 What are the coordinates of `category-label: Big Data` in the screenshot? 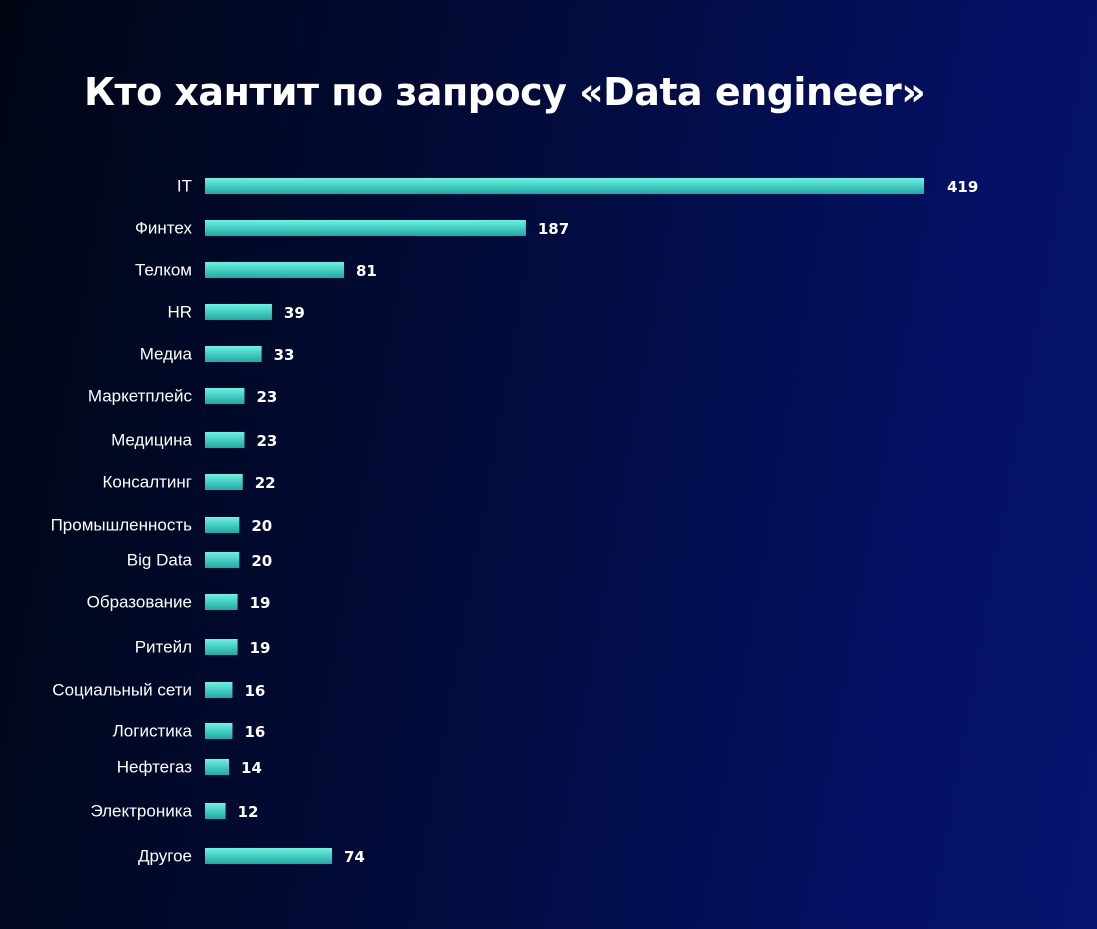 It's located at (160, 560).